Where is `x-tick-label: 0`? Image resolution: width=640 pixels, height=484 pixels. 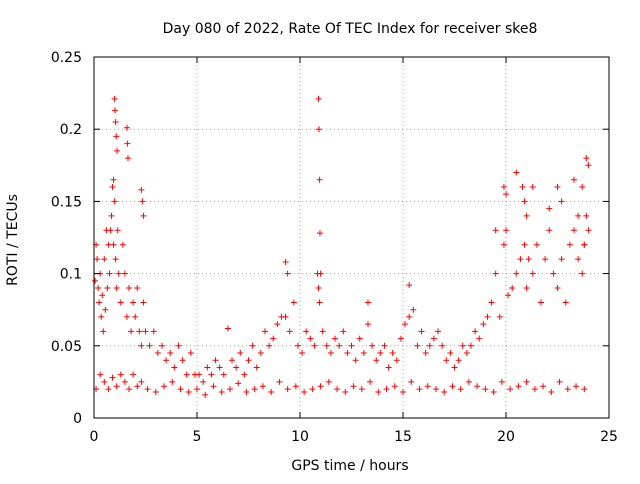 x-tick-label: 0 is located at coordinates (94, 437).